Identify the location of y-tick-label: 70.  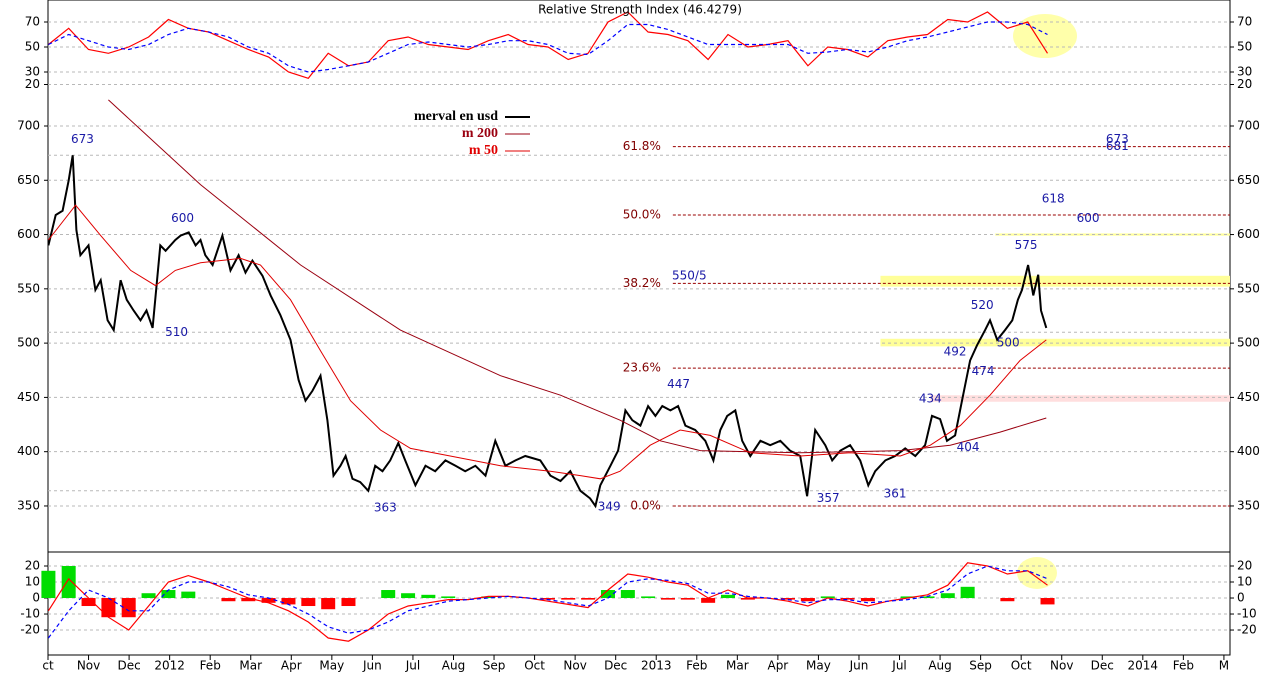
(32, 22).